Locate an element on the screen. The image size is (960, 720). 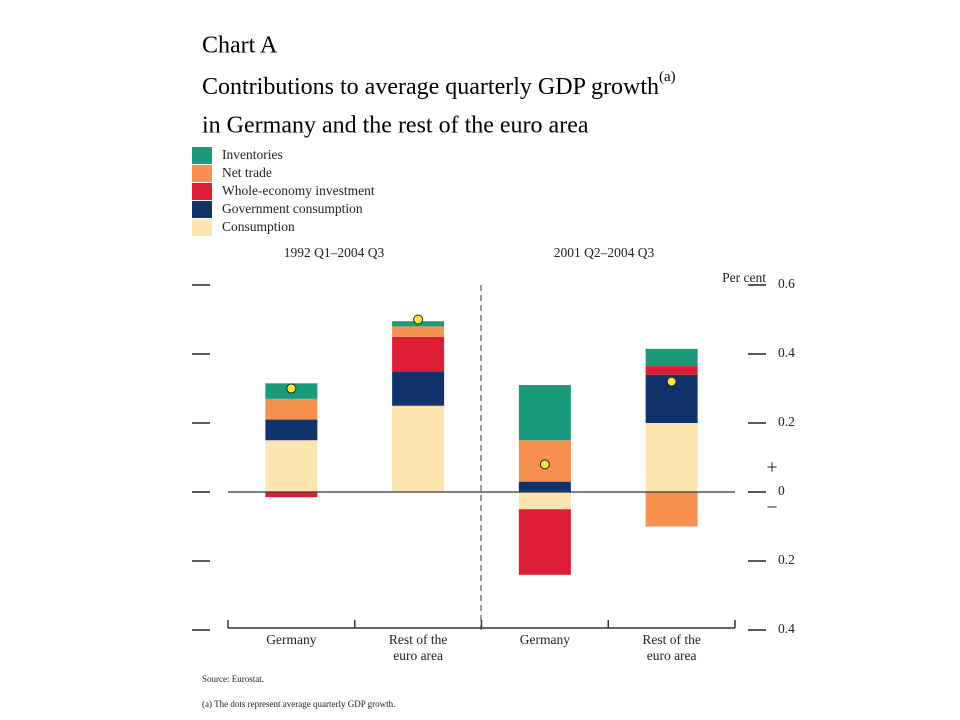
sign-label: + is located at coordinates (771, 468).